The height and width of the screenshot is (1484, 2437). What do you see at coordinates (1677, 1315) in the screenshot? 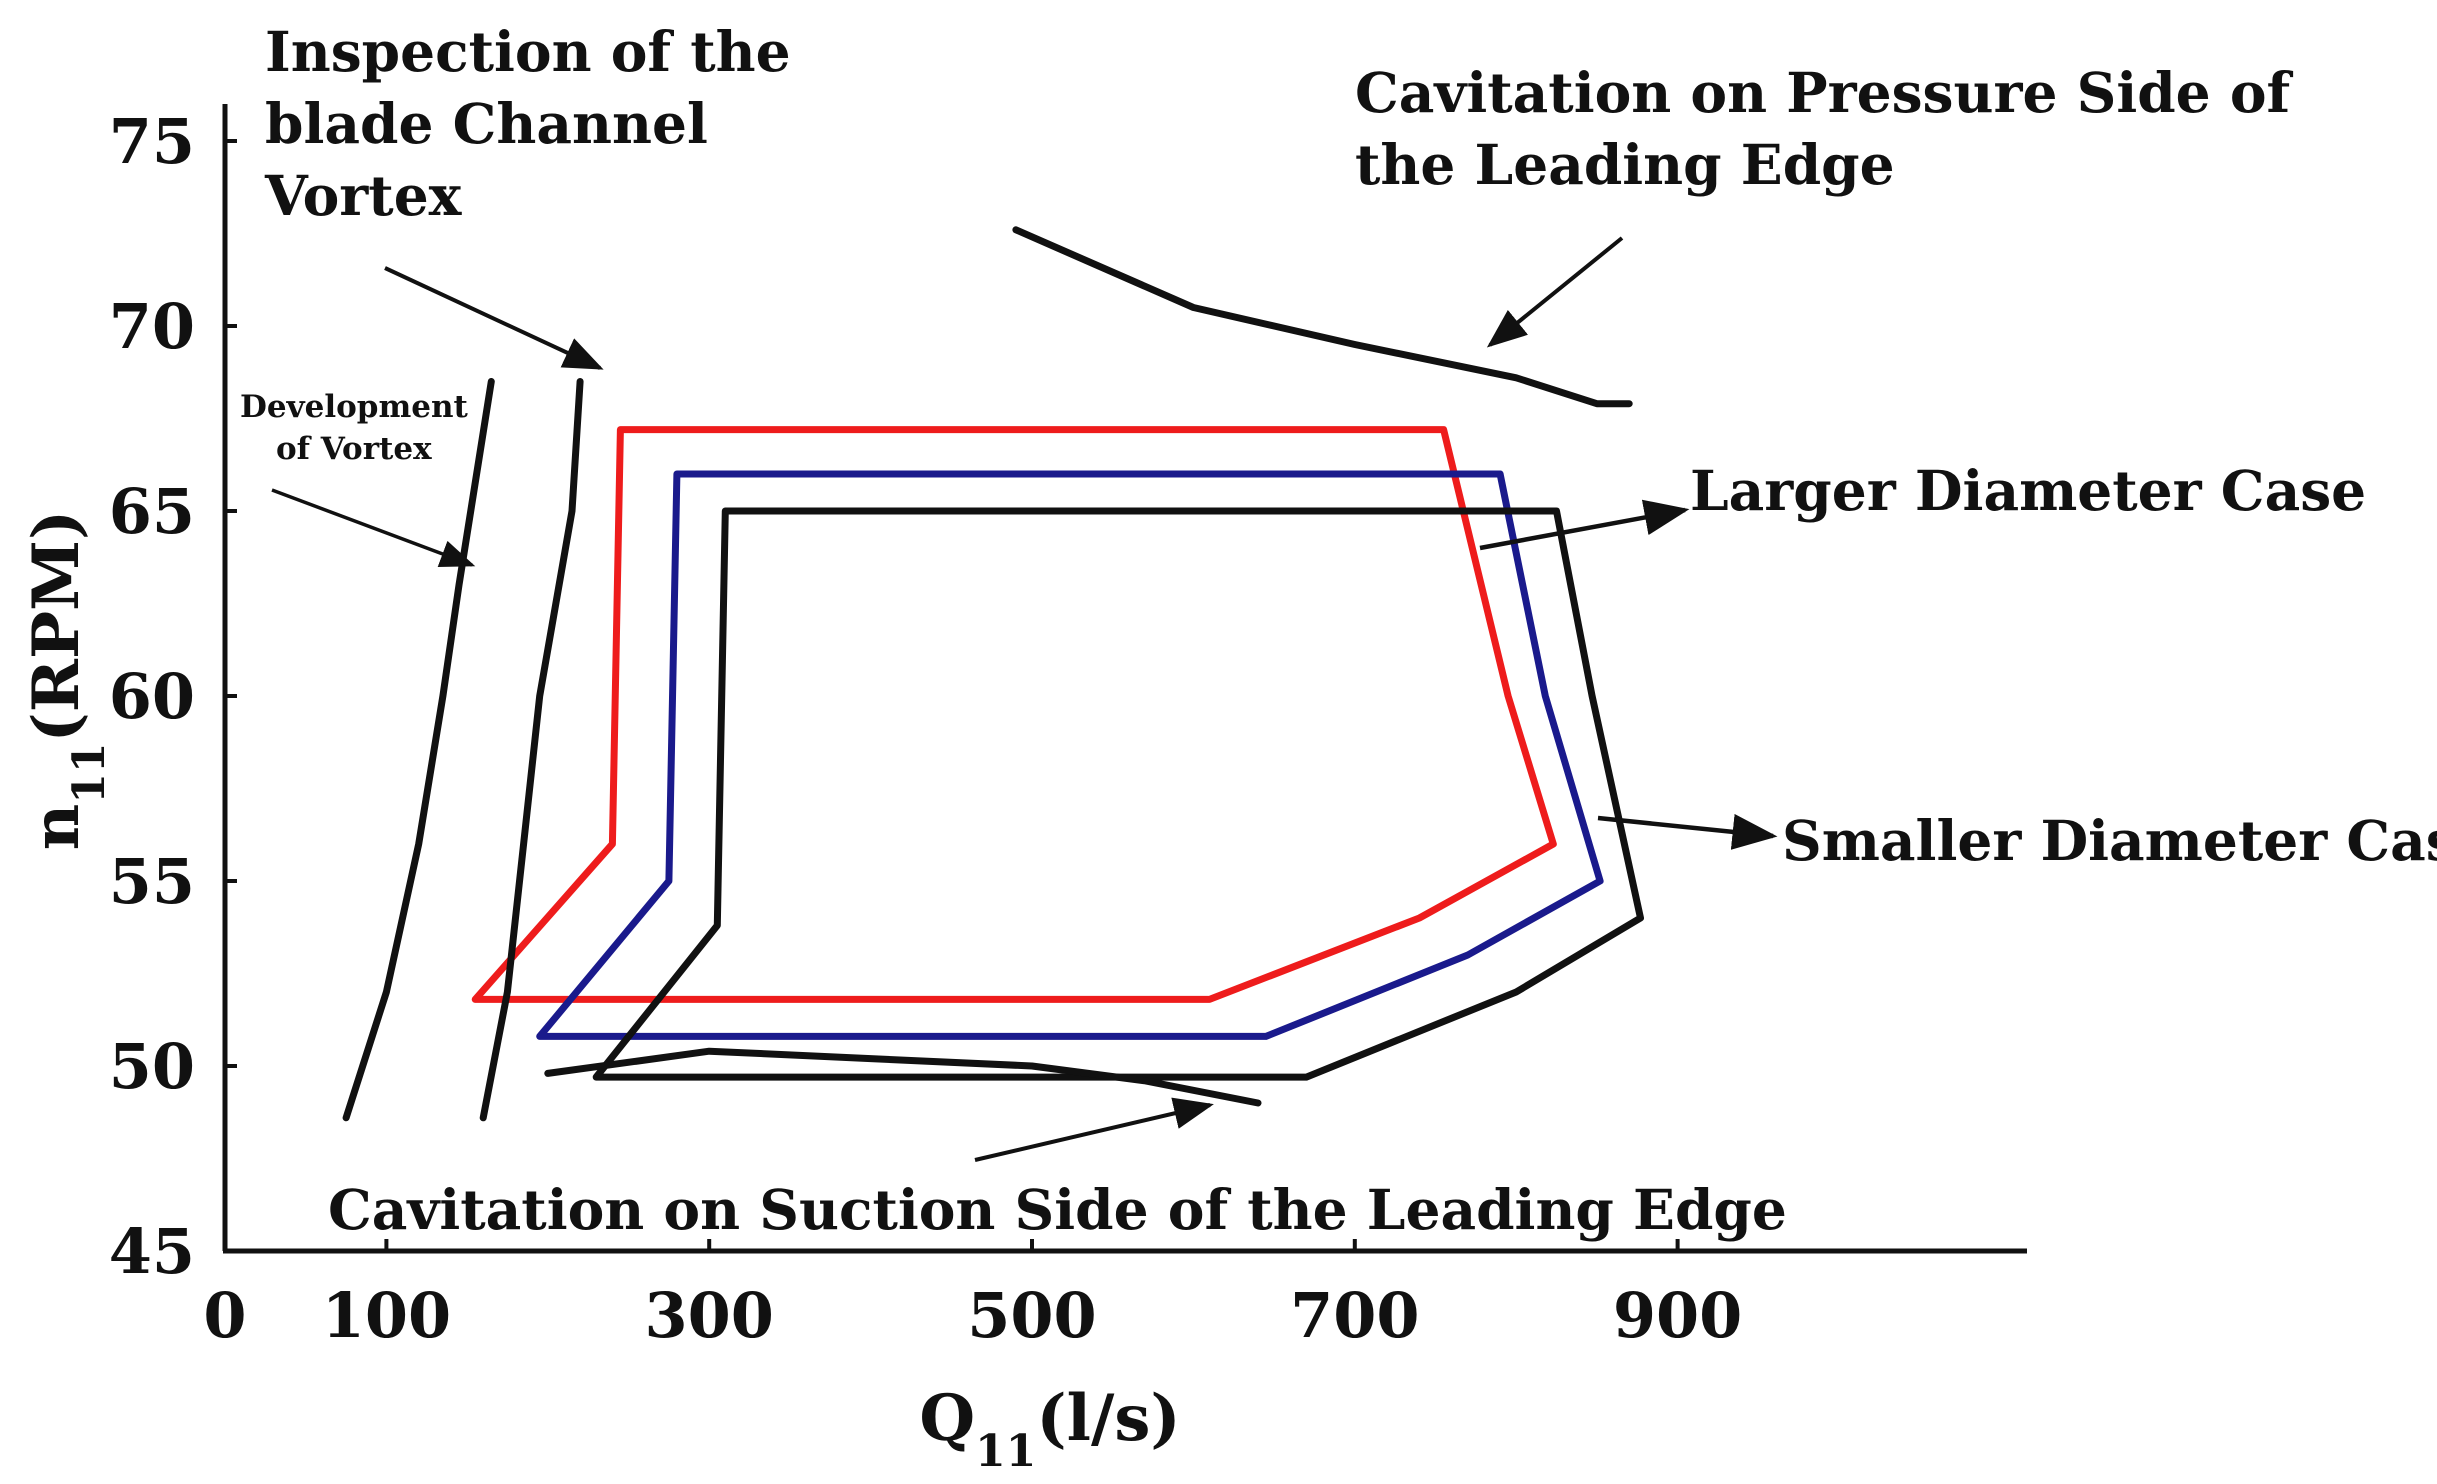
I see `x-tick-label: 900` at bounding box center [1677, 1315].